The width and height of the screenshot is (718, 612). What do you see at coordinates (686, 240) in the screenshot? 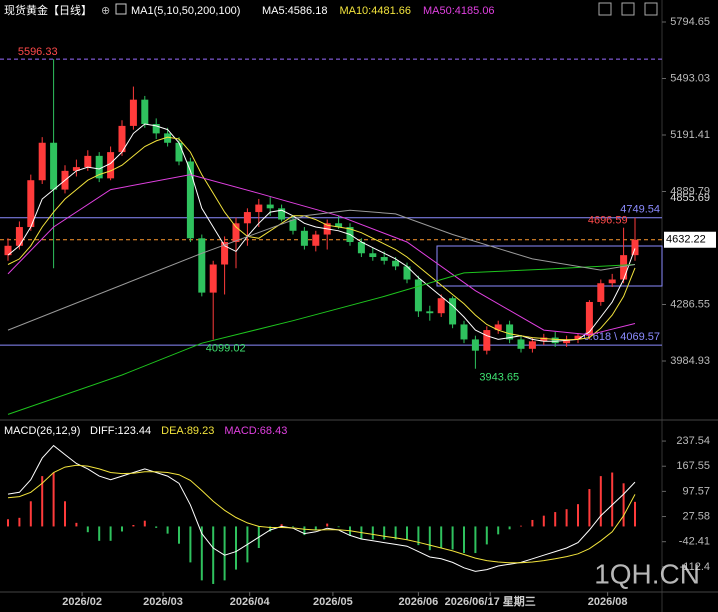
I see `price-tag-label: 4632.22` at bounding box center [686, 240].